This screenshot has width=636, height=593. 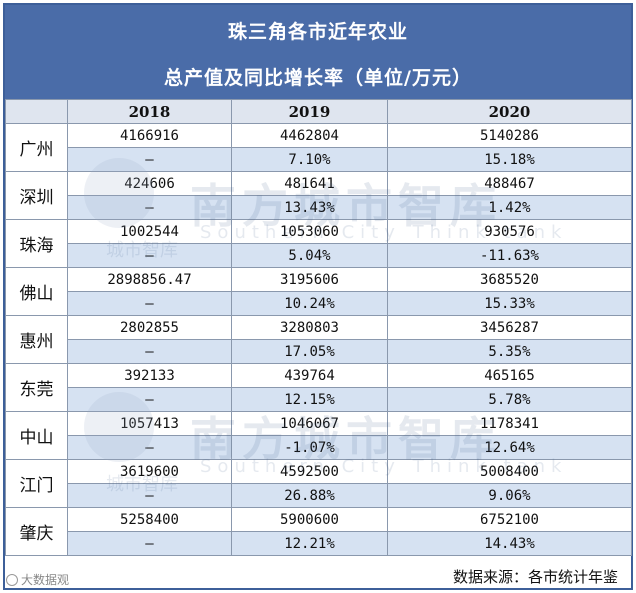 I want to click on value-cell: 3685520, so click(x=509, y=279).